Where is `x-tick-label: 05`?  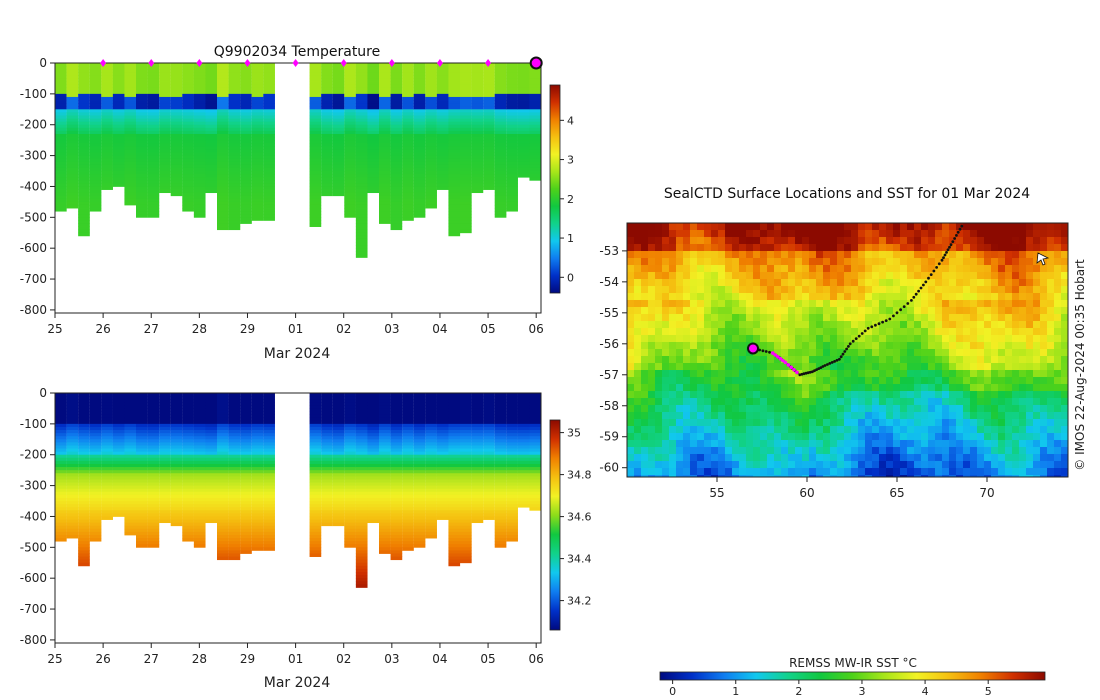 x-tick-label: 05 is located at coordinates (487, 329).